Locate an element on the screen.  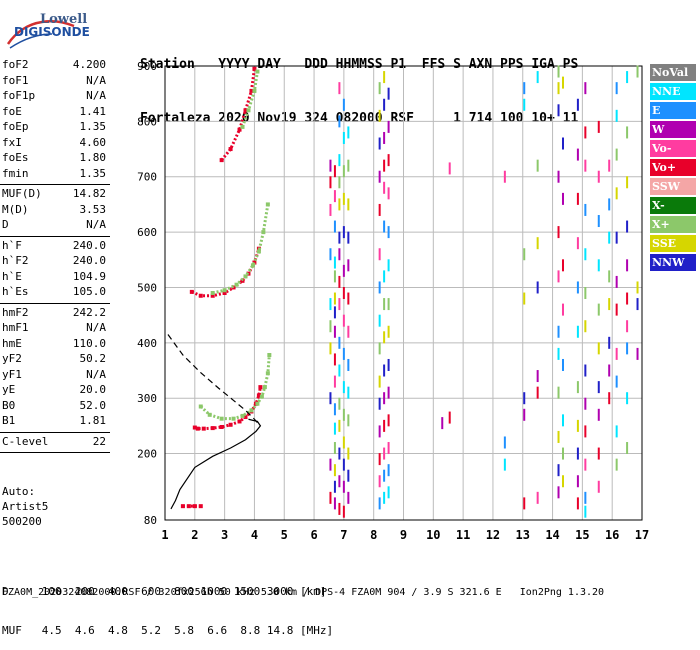
param-label: h`F is located at coordinates (12, 245).